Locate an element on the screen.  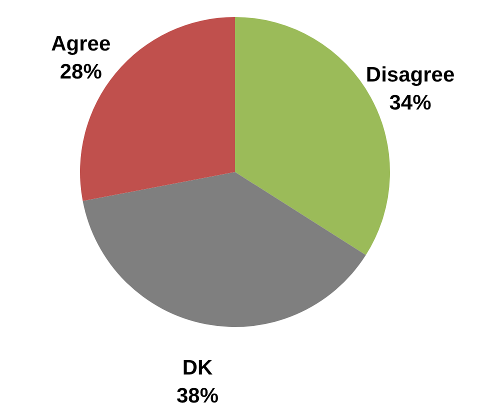
slice-label: Disagree is located at coordinates (410, 75).